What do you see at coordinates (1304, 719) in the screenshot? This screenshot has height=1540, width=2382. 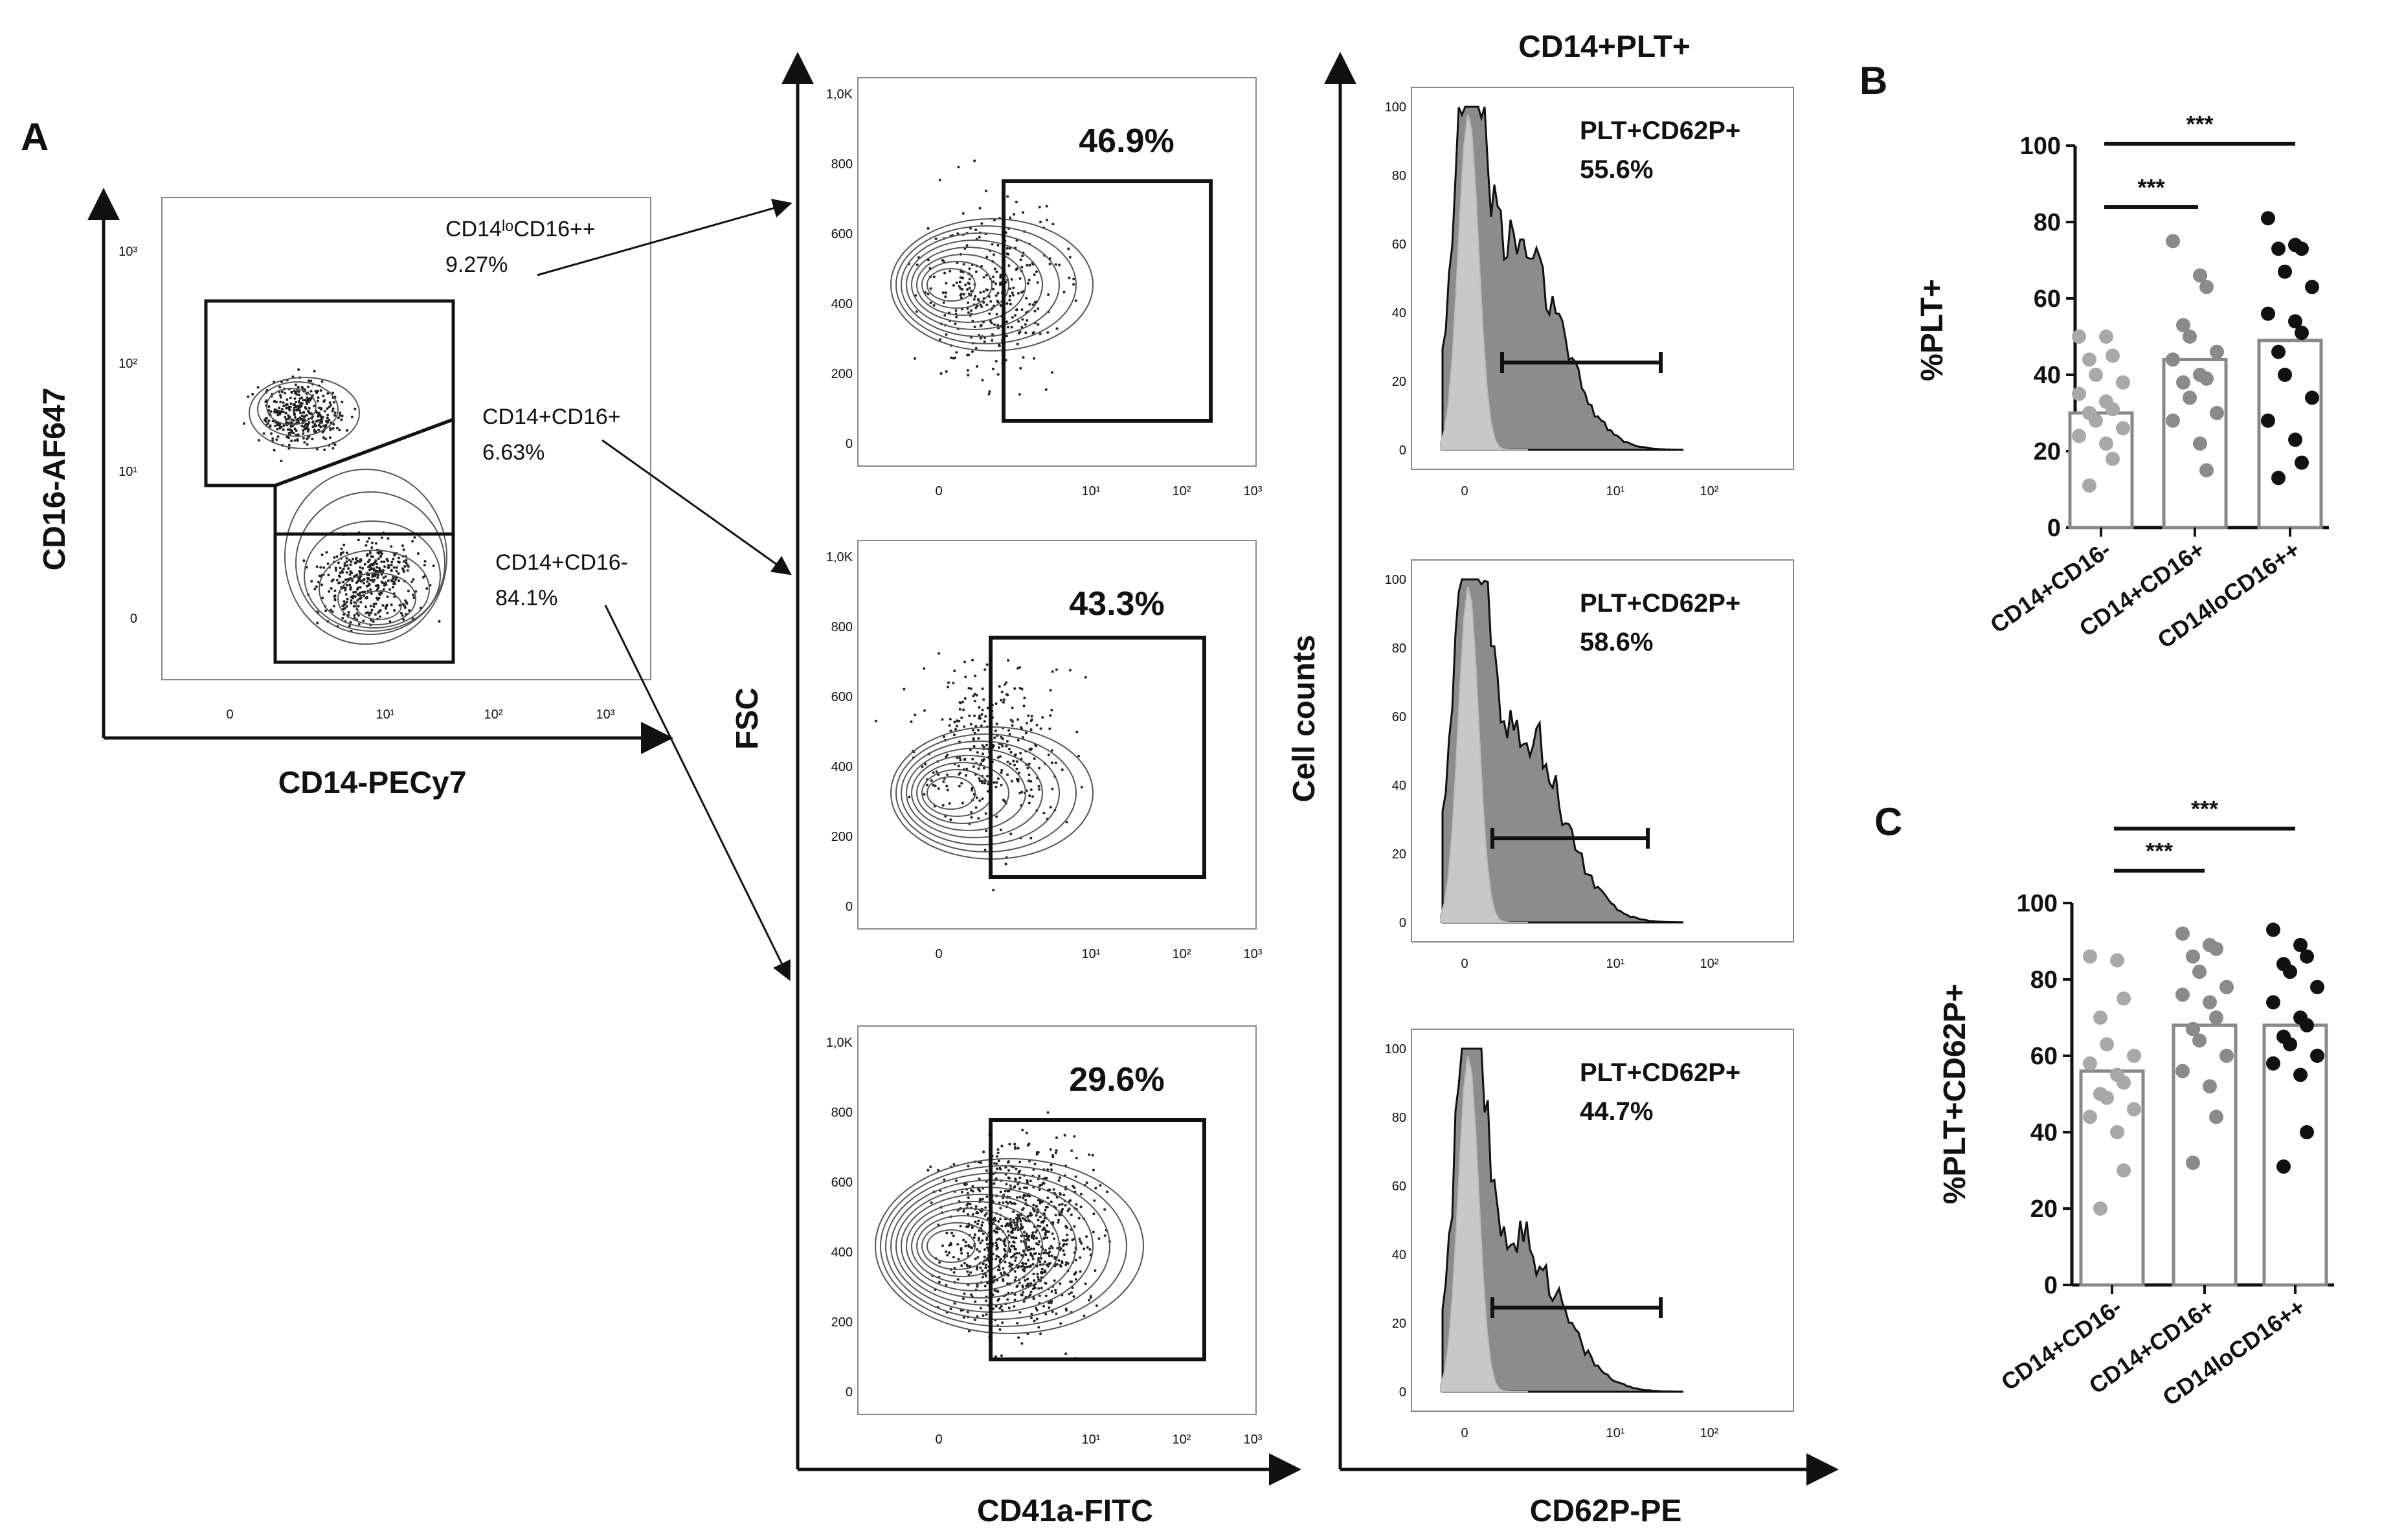 I see `counts-axis-label: Cell counts` at bounding box center [1304, 719].